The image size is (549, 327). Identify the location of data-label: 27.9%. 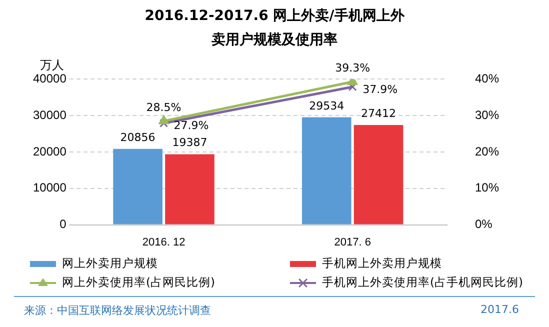
(191, 125).